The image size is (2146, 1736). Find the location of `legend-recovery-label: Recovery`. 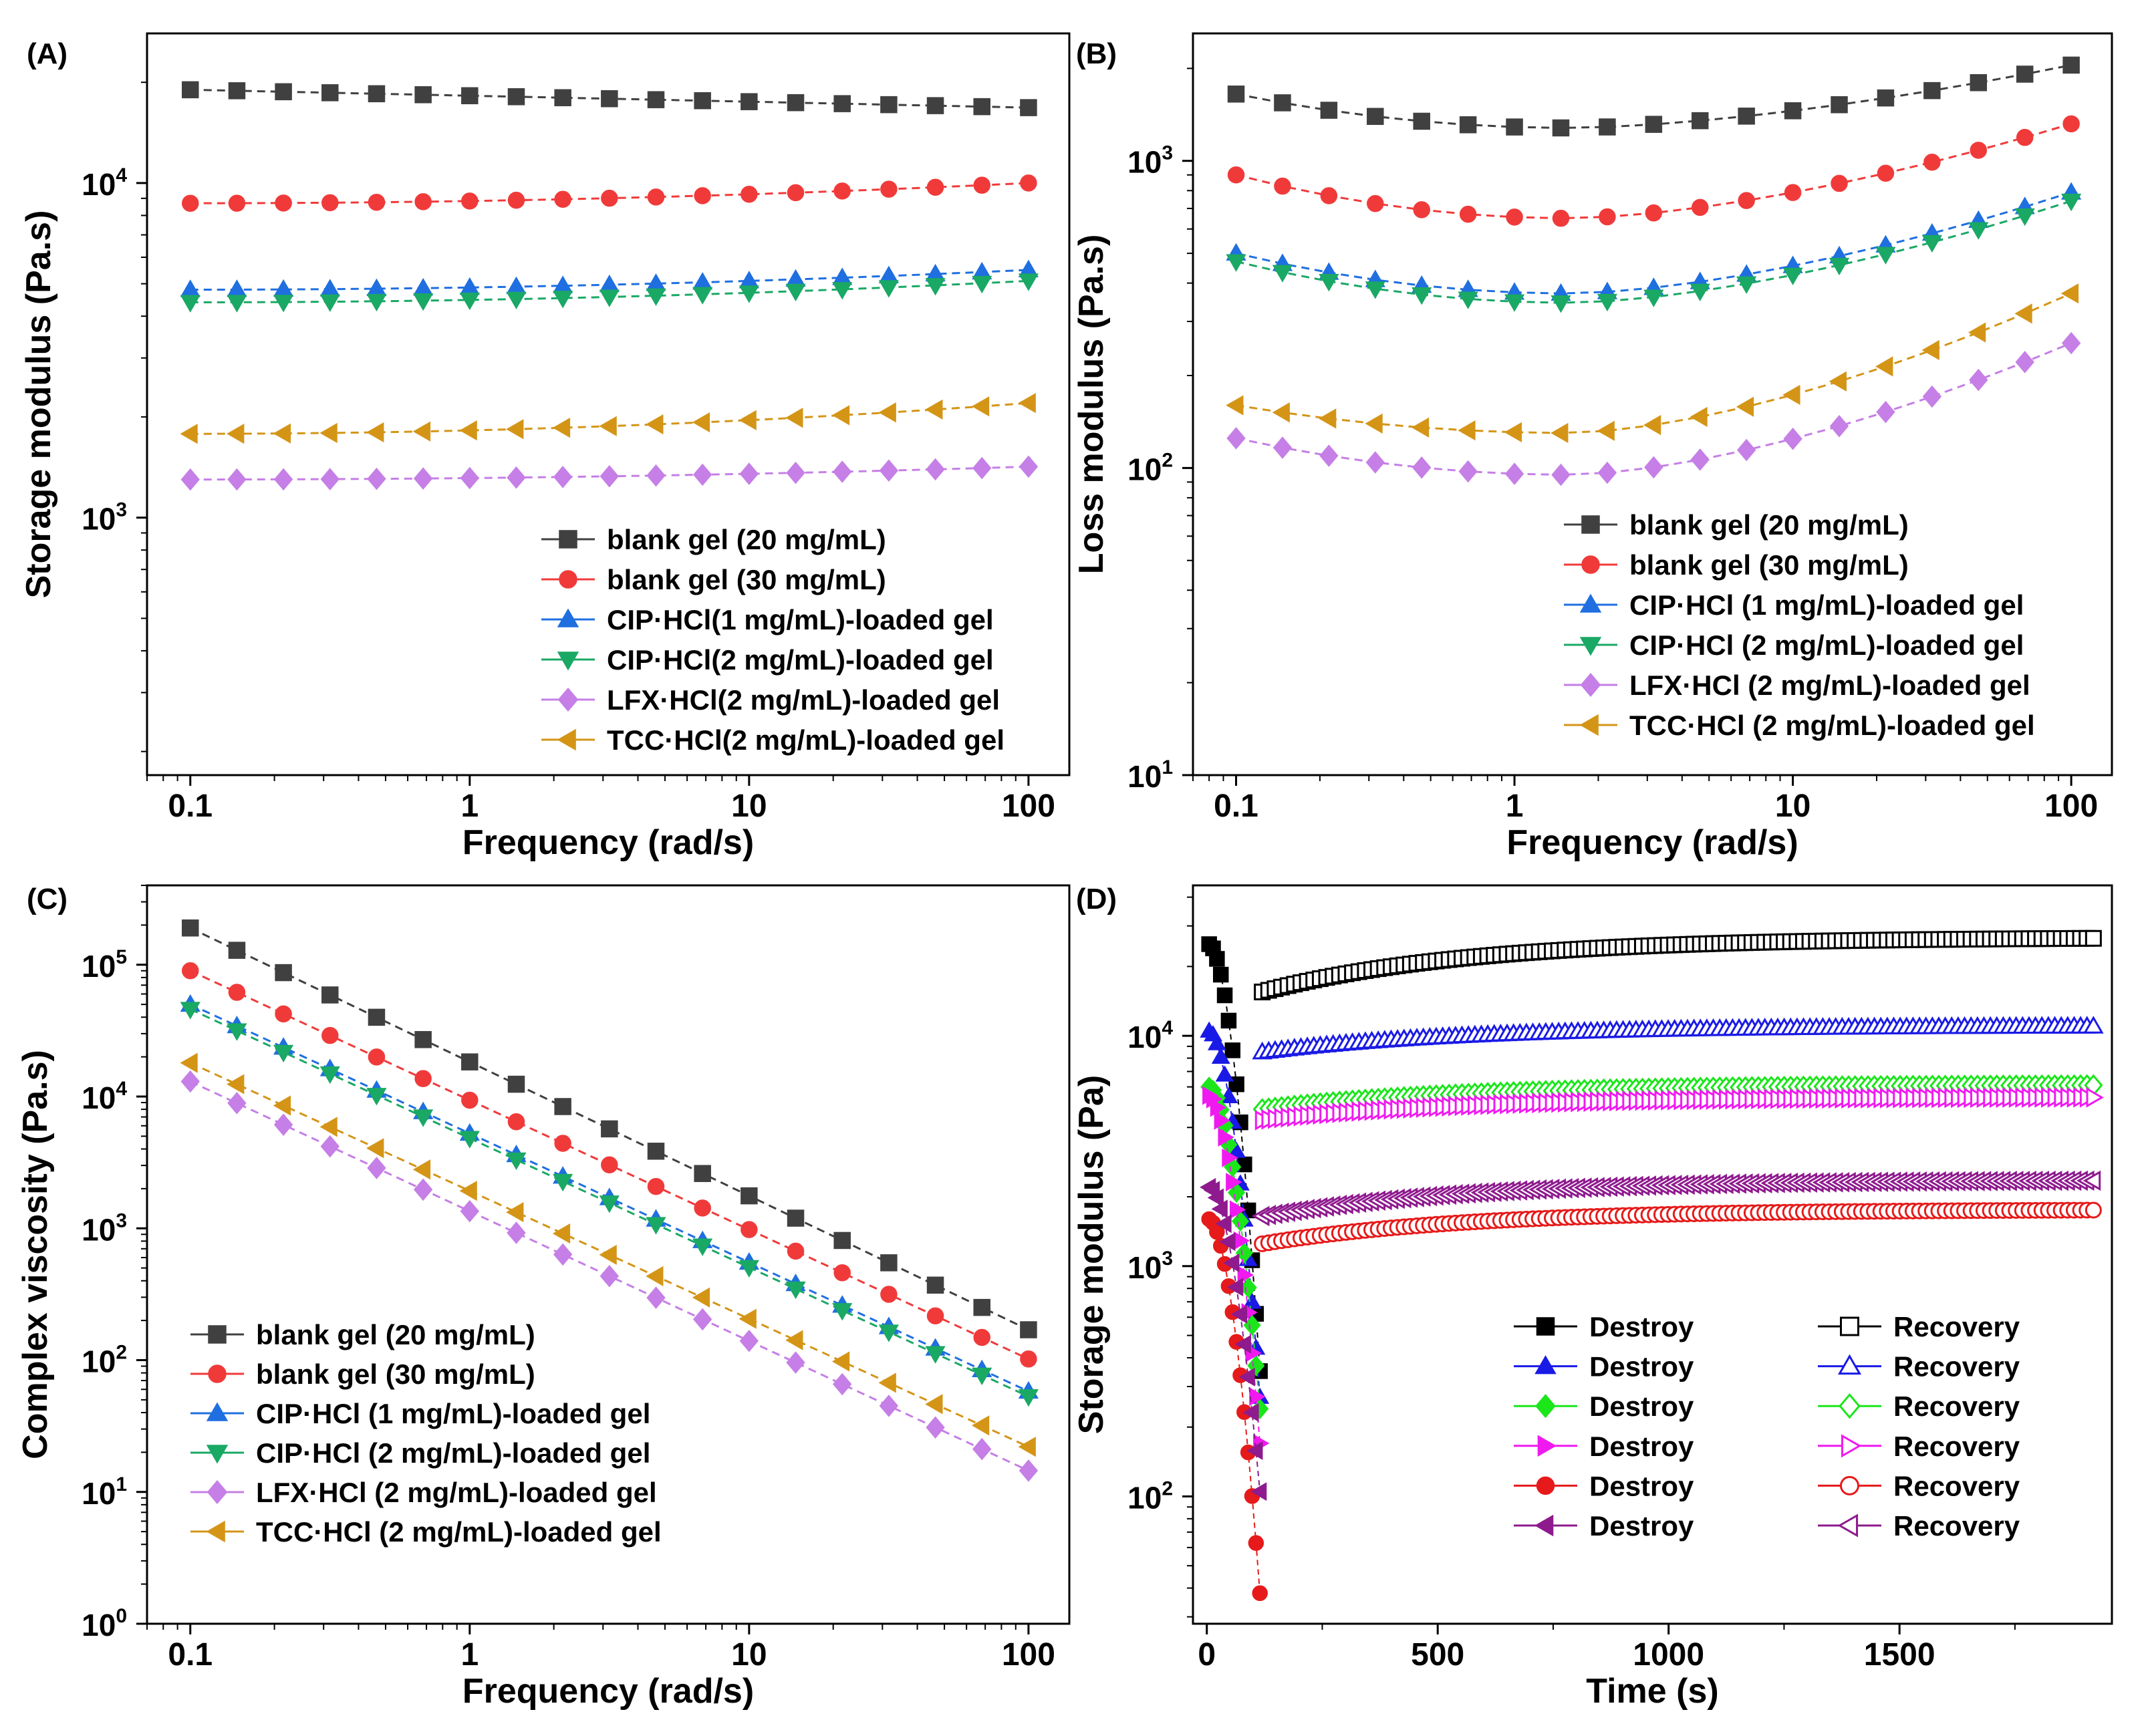

legend-recovery-label: Recovery is located at coordinates (1956, 1485).